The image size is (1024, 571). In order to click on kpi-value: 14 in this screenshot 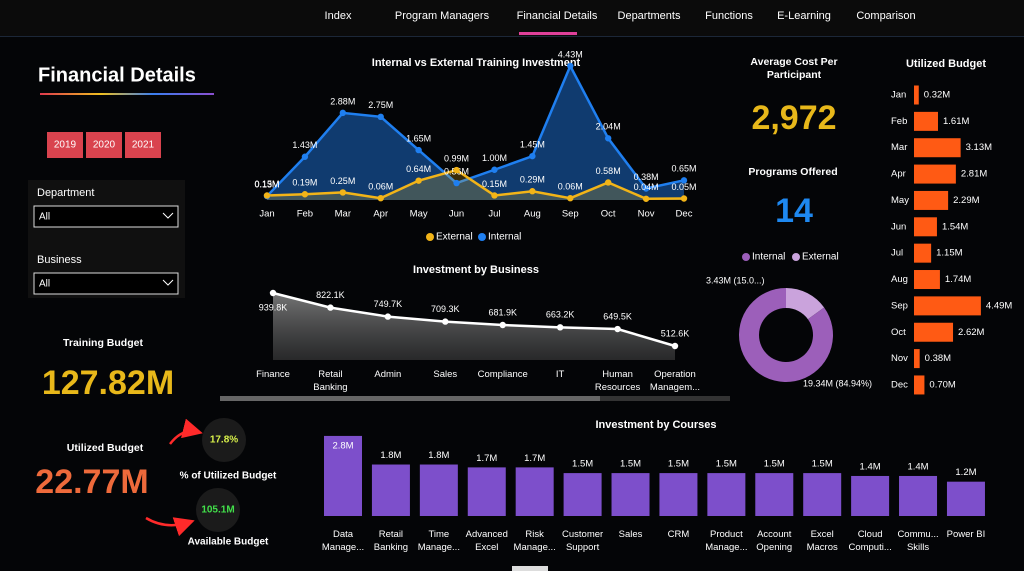, I will do `click(794, 211)`.